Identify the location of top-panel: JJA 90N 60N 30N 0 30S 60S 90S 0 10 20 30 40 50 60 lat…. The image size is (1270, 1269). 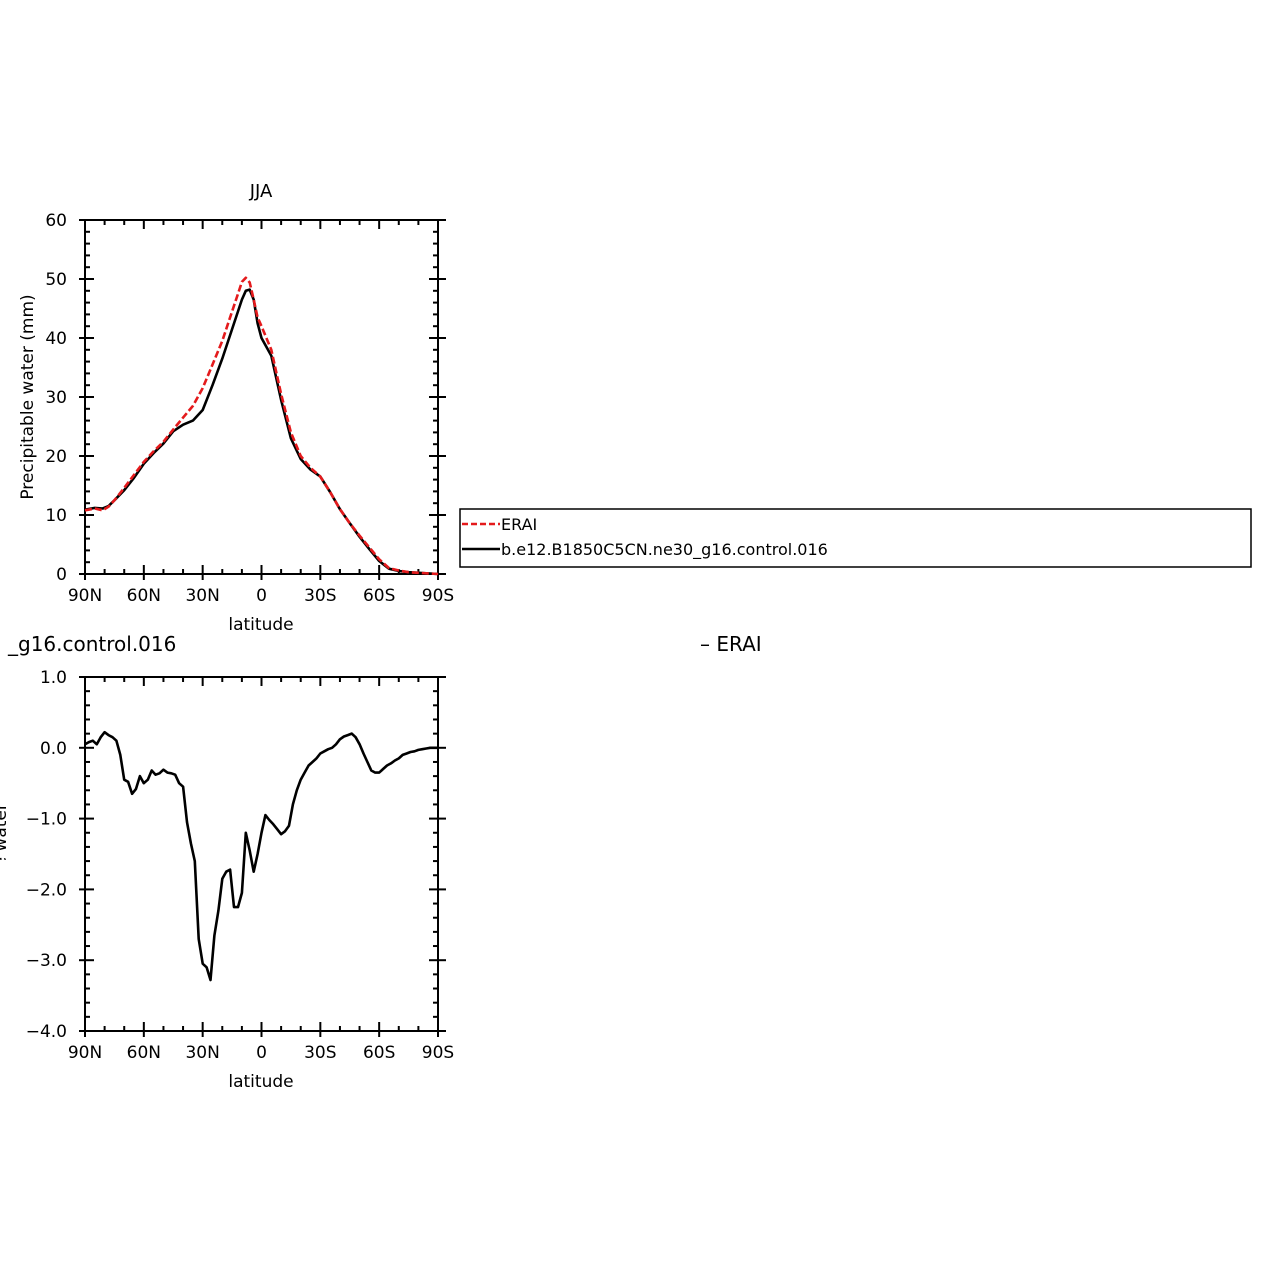
(236, 408).